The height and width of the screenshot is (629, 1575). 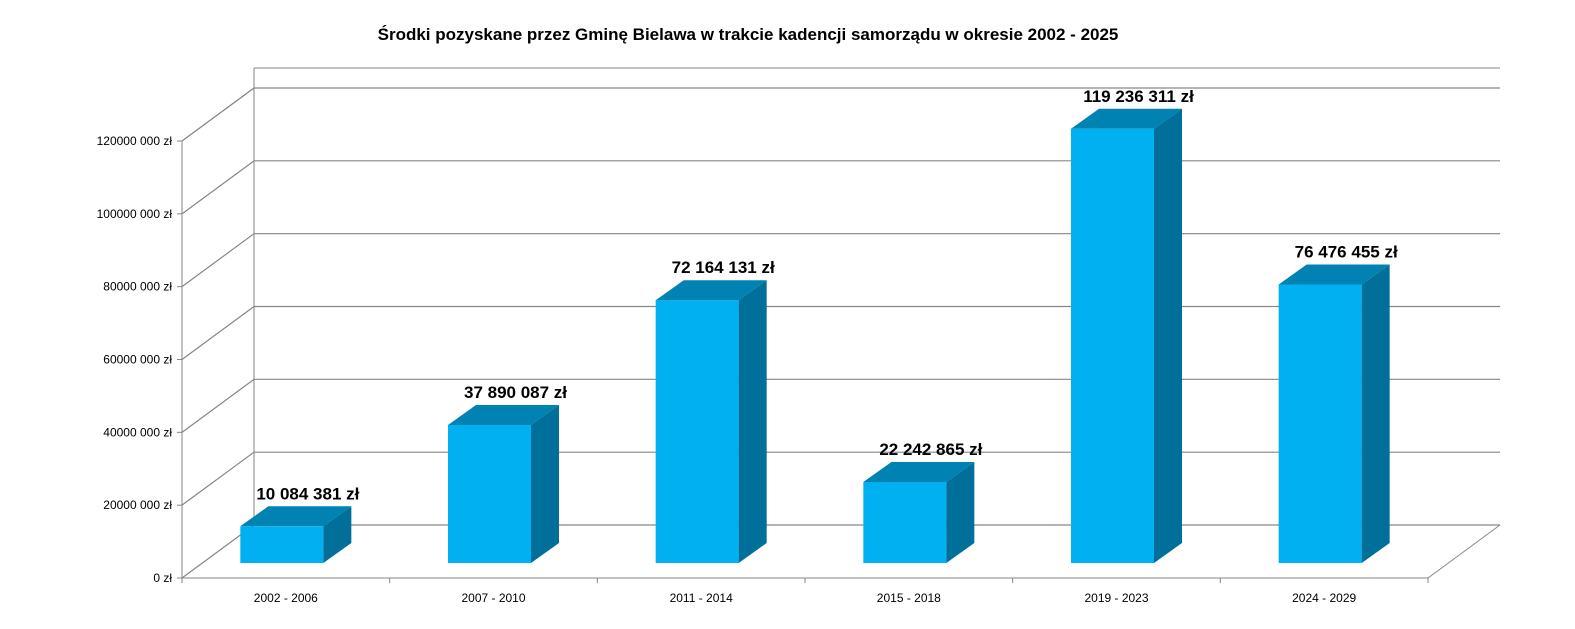 I want to click on y-tick-label: 120000 000 zł, so click(x=135, y=141).